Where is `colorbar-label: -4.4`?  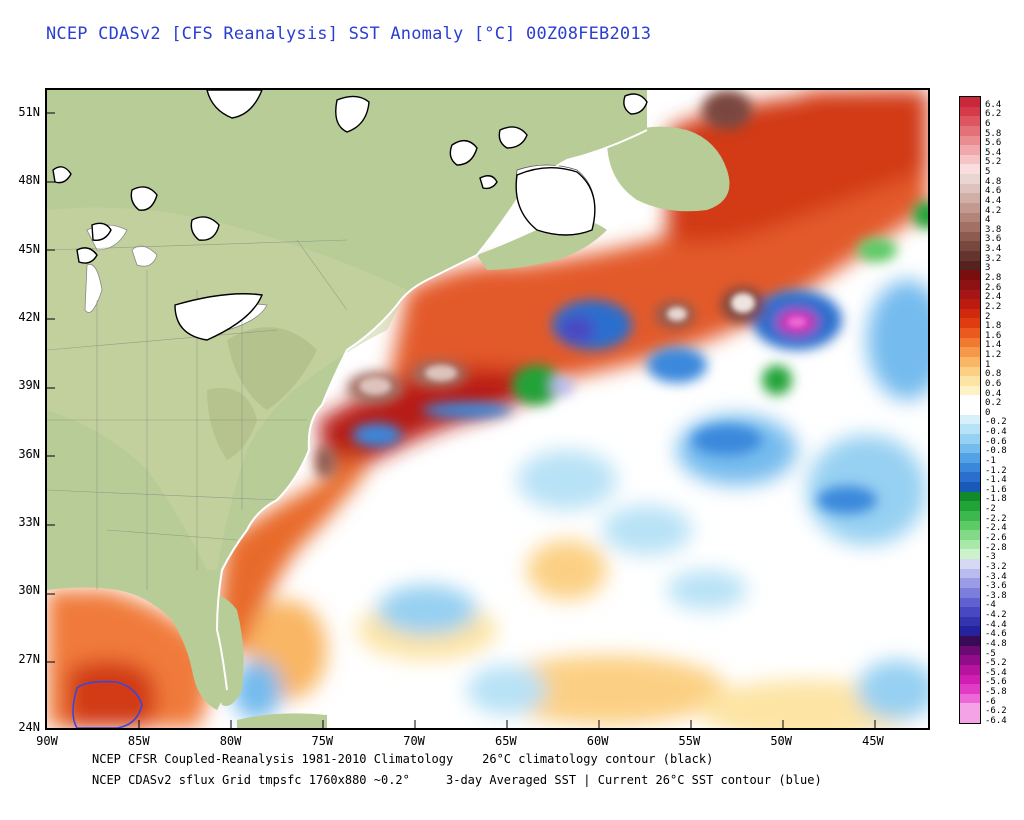 colorbar-label: -4.4 is located at coordinates (996, 624).